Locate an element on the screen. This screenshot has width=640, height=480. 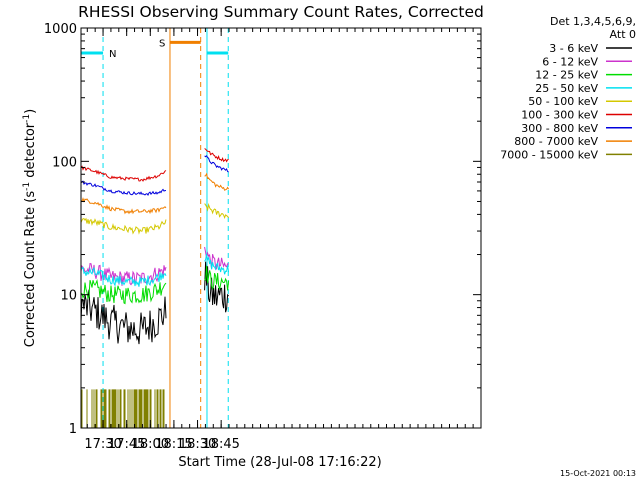
series-3-6-kev is located at coordinates (155, 303).